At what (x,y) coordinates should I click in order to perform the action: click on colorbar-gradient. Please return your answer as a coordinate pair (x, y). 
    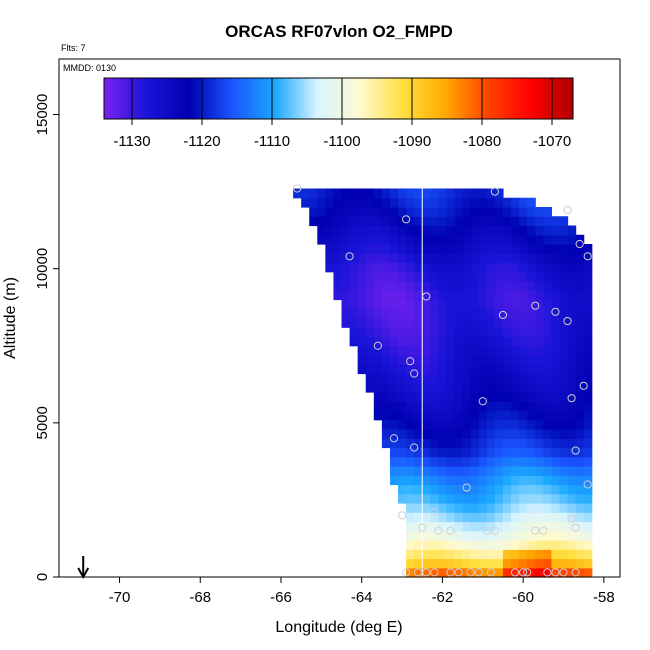
    Looking at the image, I should click on (338, 98).